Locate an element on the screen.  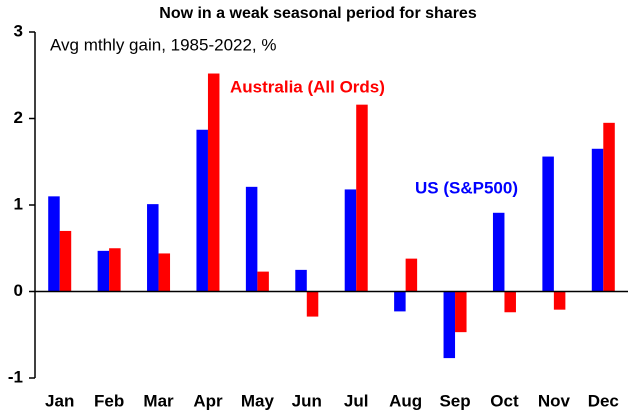
x-tick-label: Dec is located at coordinates (603, 400).